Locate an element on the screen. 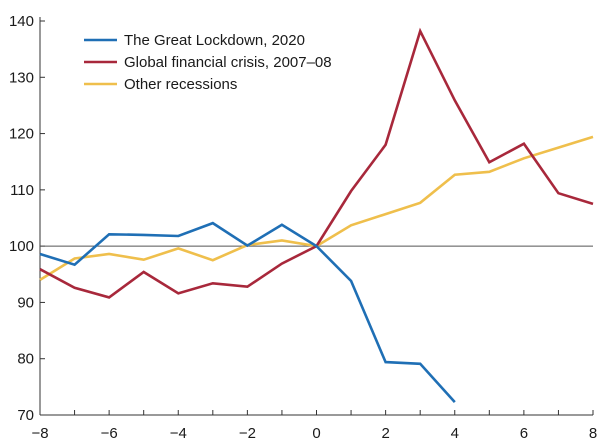  x-tick-label: −8 is located at coordinates (39, 433).